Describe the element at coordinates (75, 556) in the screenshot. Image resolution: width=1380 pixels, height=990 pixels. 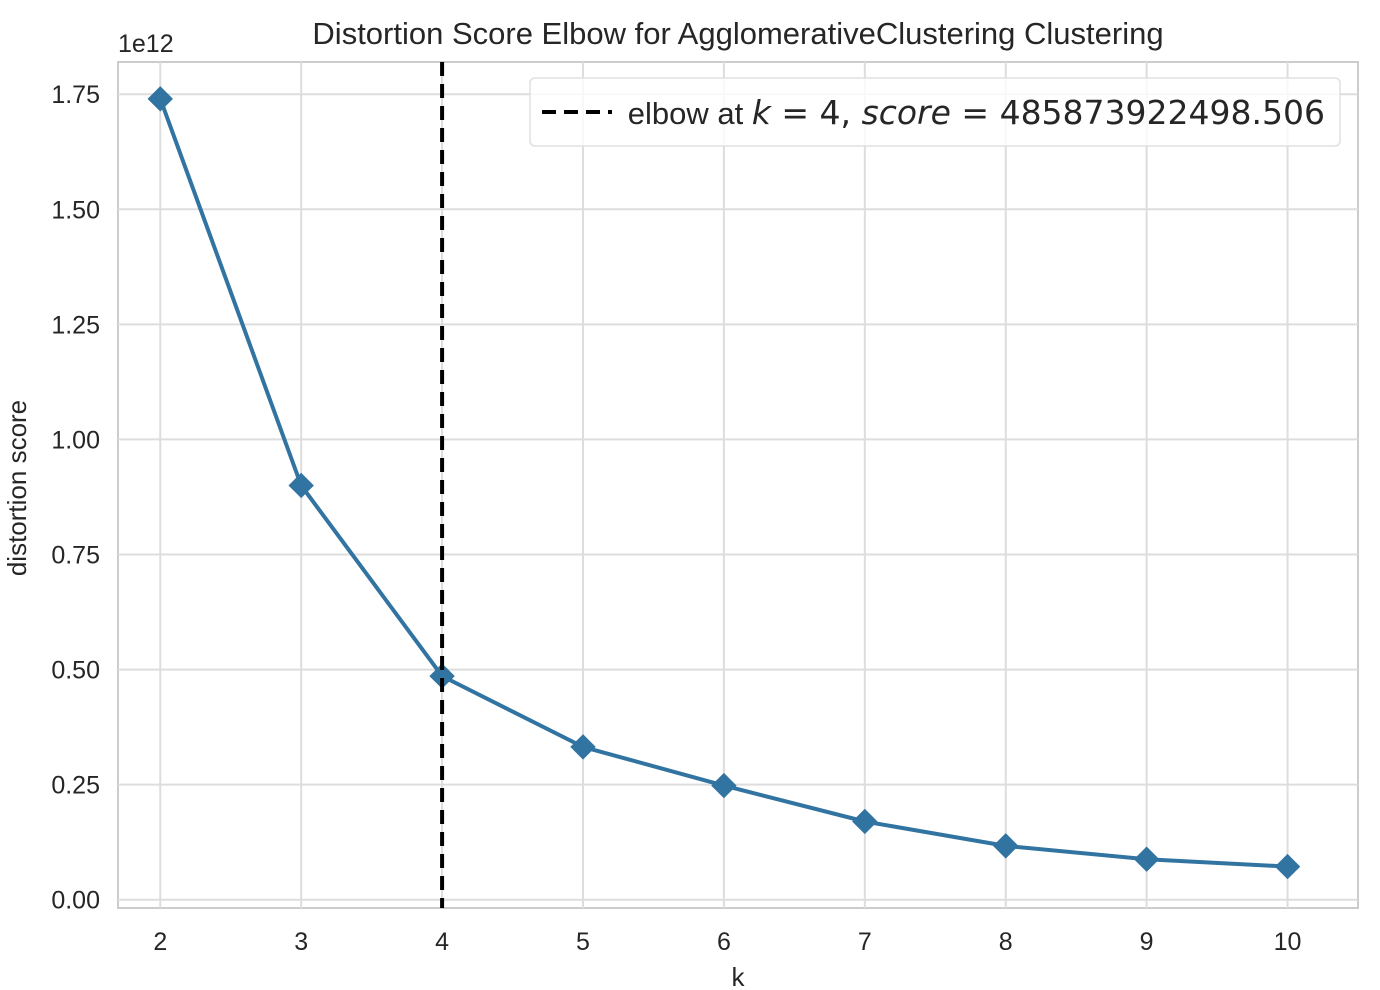
I see `y-tick-label: 0.75` at that location.